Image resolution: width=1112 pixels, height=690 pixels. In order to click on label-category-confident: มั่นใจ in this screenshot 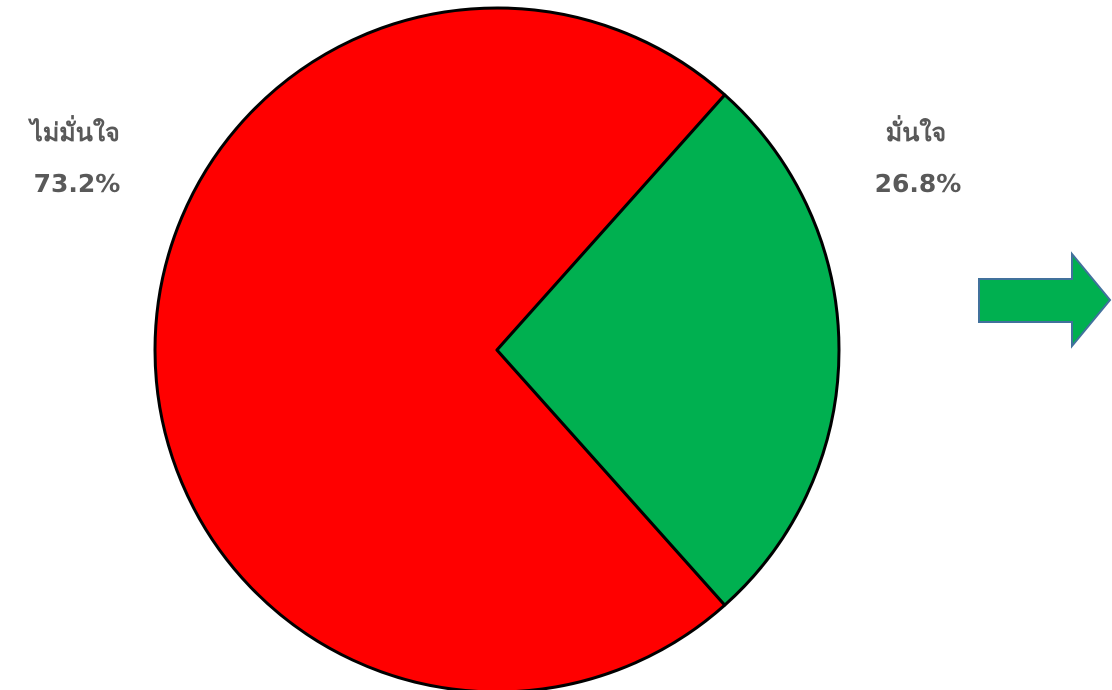, I will do `click(916, 131)`.